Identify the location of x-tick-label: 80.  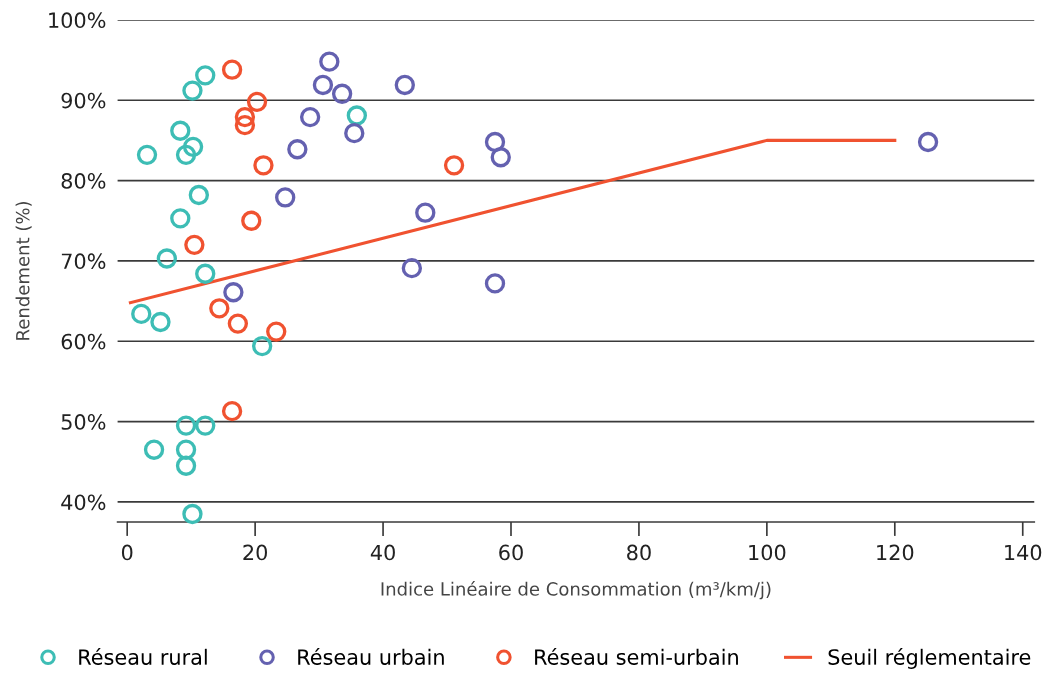
(639, 552).